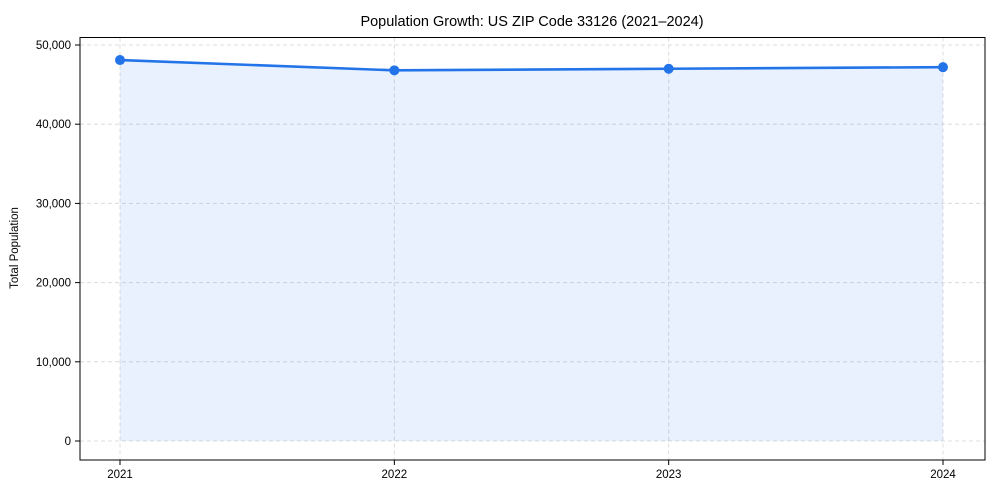 Image resolution: width=1000 pixels, height=500 pixels. What do you see at coordinates (531, 65) in the screenshot?
I see `series-line` at bounding box center [531, 65].